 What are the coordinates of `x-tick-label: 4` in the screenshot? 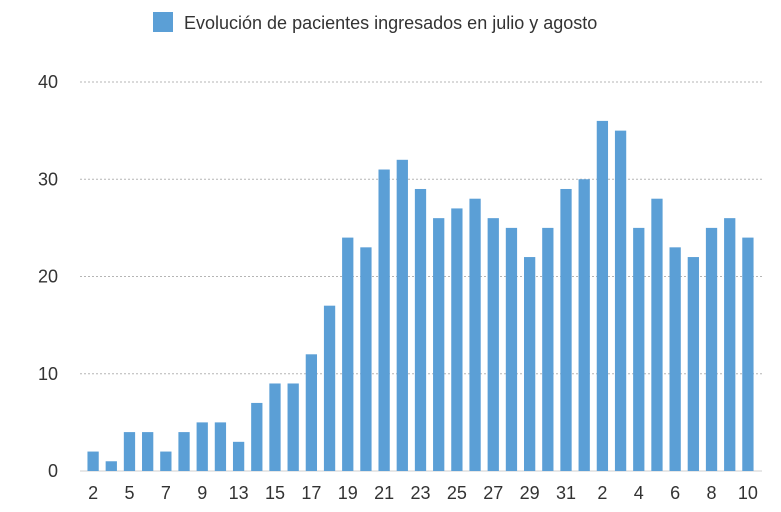 It's located at (639, 493).